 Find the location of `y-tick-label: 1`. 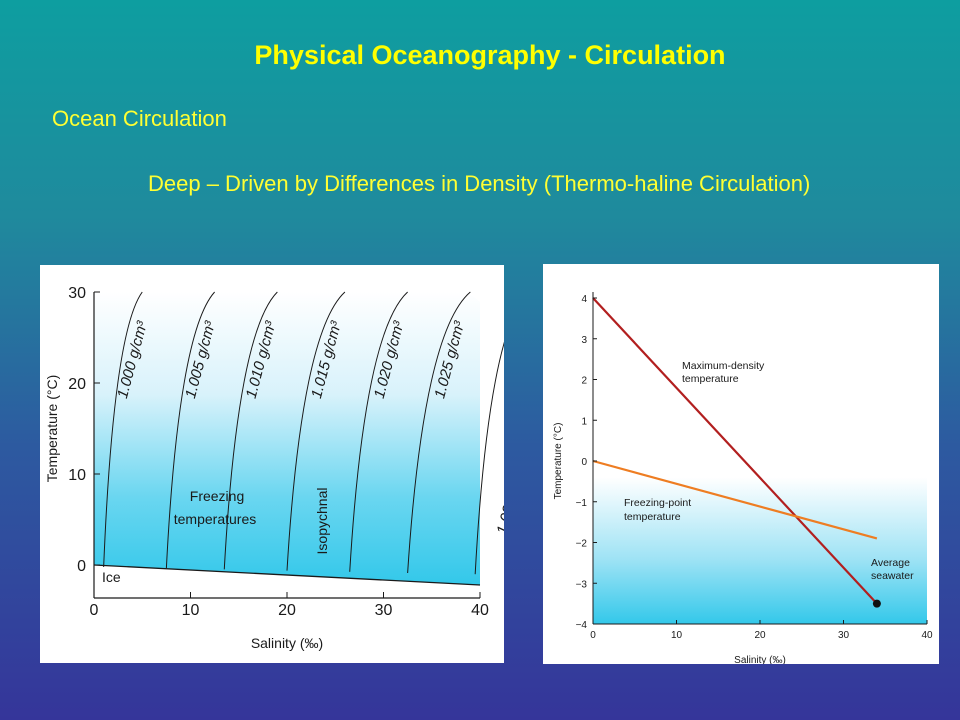

y-tick-label: 1 is located at coordinates (584, 421).